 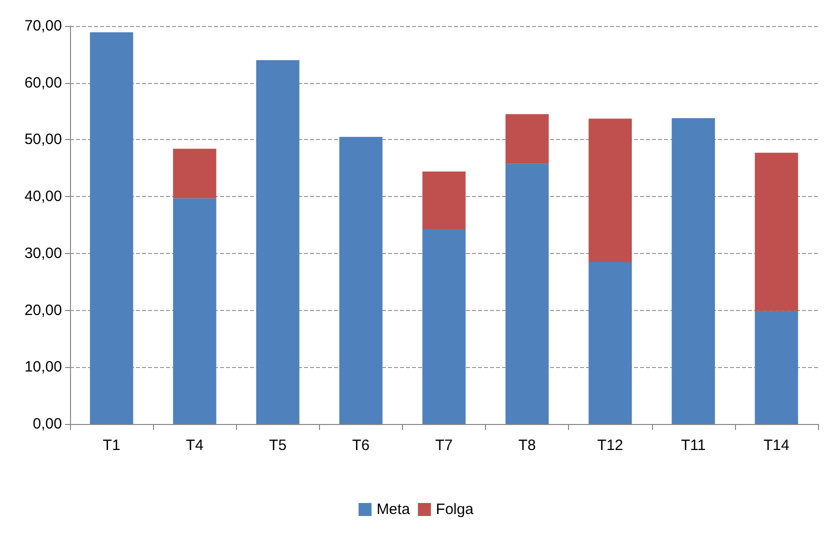 What do you see at coordinates (444, 445) in the screenshot?
I see `x-tick-label: T7` at bounding box center [444, 445].